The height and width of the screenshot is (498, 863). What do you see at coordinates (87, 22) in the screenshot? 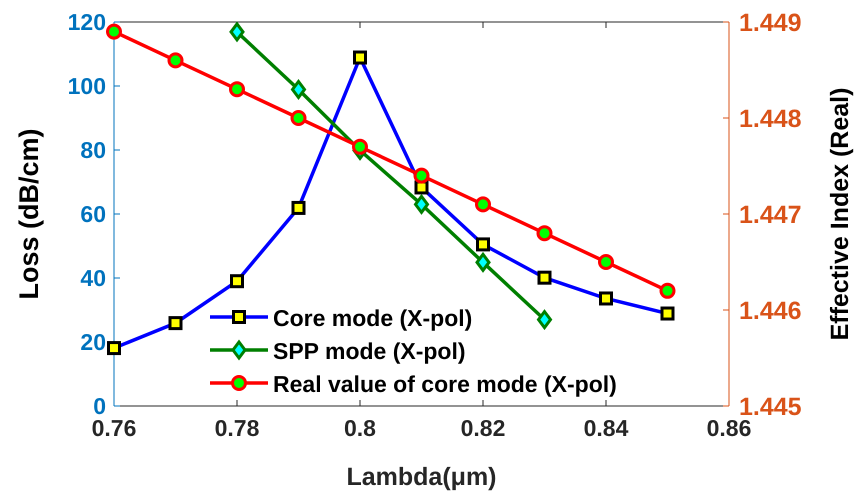
I see `y-tick-label: 120` at bounding box center [87, 22].